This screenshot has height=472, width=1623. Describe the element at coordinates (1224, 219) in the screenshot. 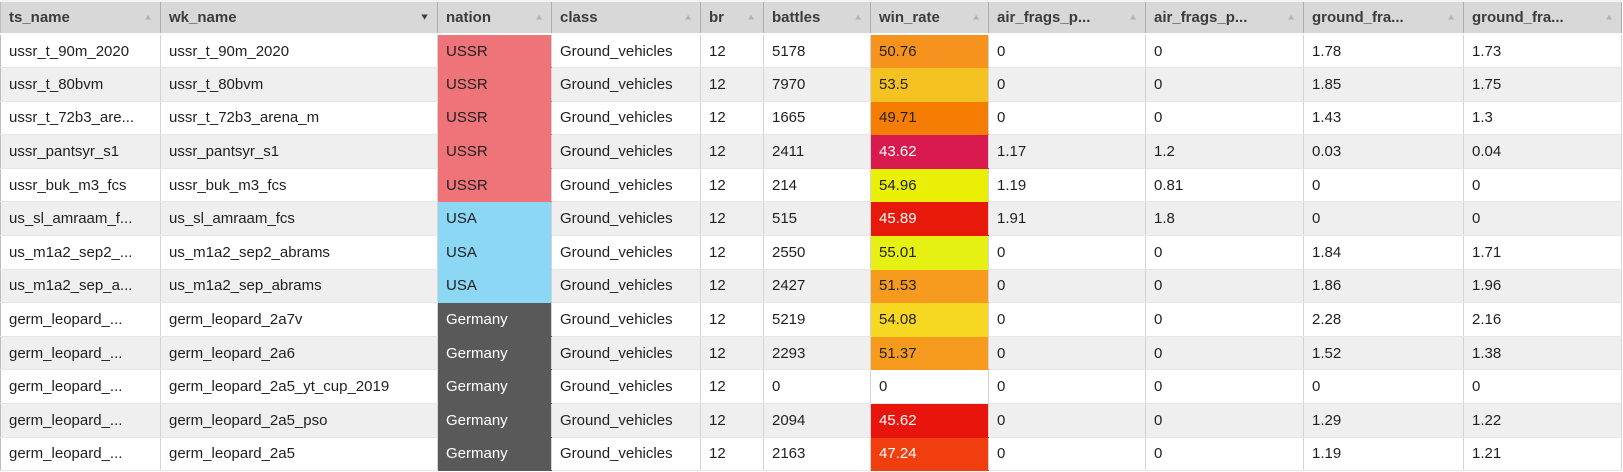

I see `cell-air_frags_p_2: 1.8` at that location.